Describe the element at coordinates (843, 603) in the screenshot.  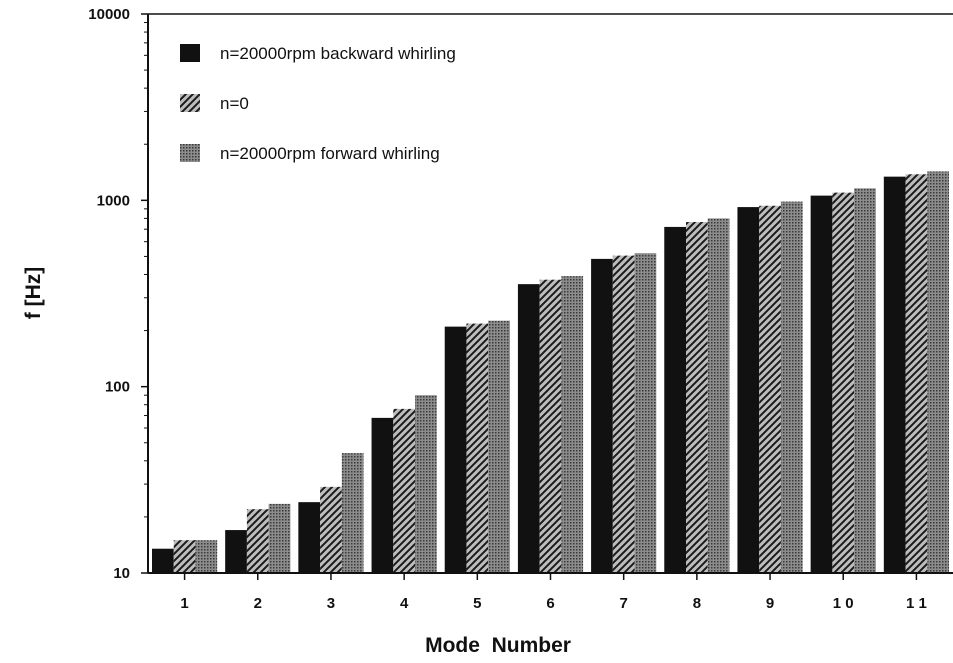
I see `x-tick-label: 1 0` at that location.